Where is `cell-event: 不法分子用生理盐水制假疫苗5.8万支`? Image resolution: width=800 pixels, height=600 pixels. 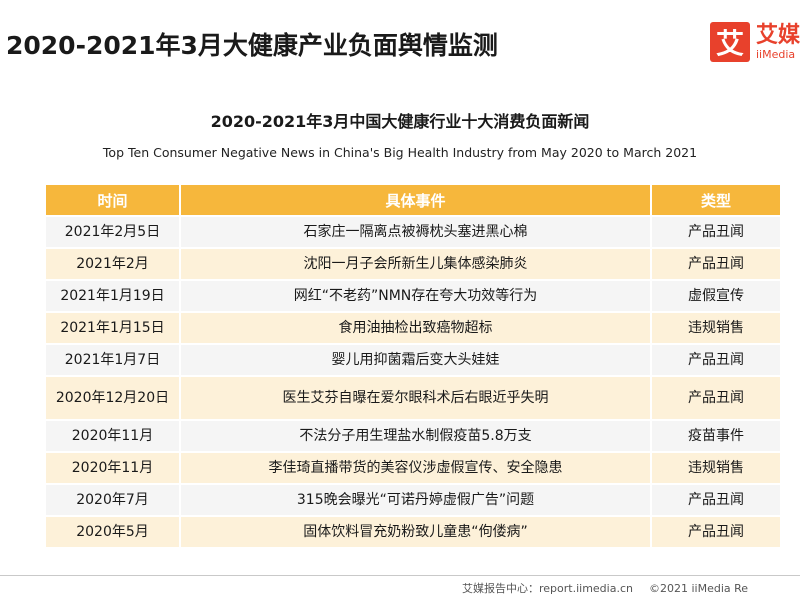 cell-event: 不法分子用生理盐水制假疫苗5.8万支 is located at coordinates (416, 435).